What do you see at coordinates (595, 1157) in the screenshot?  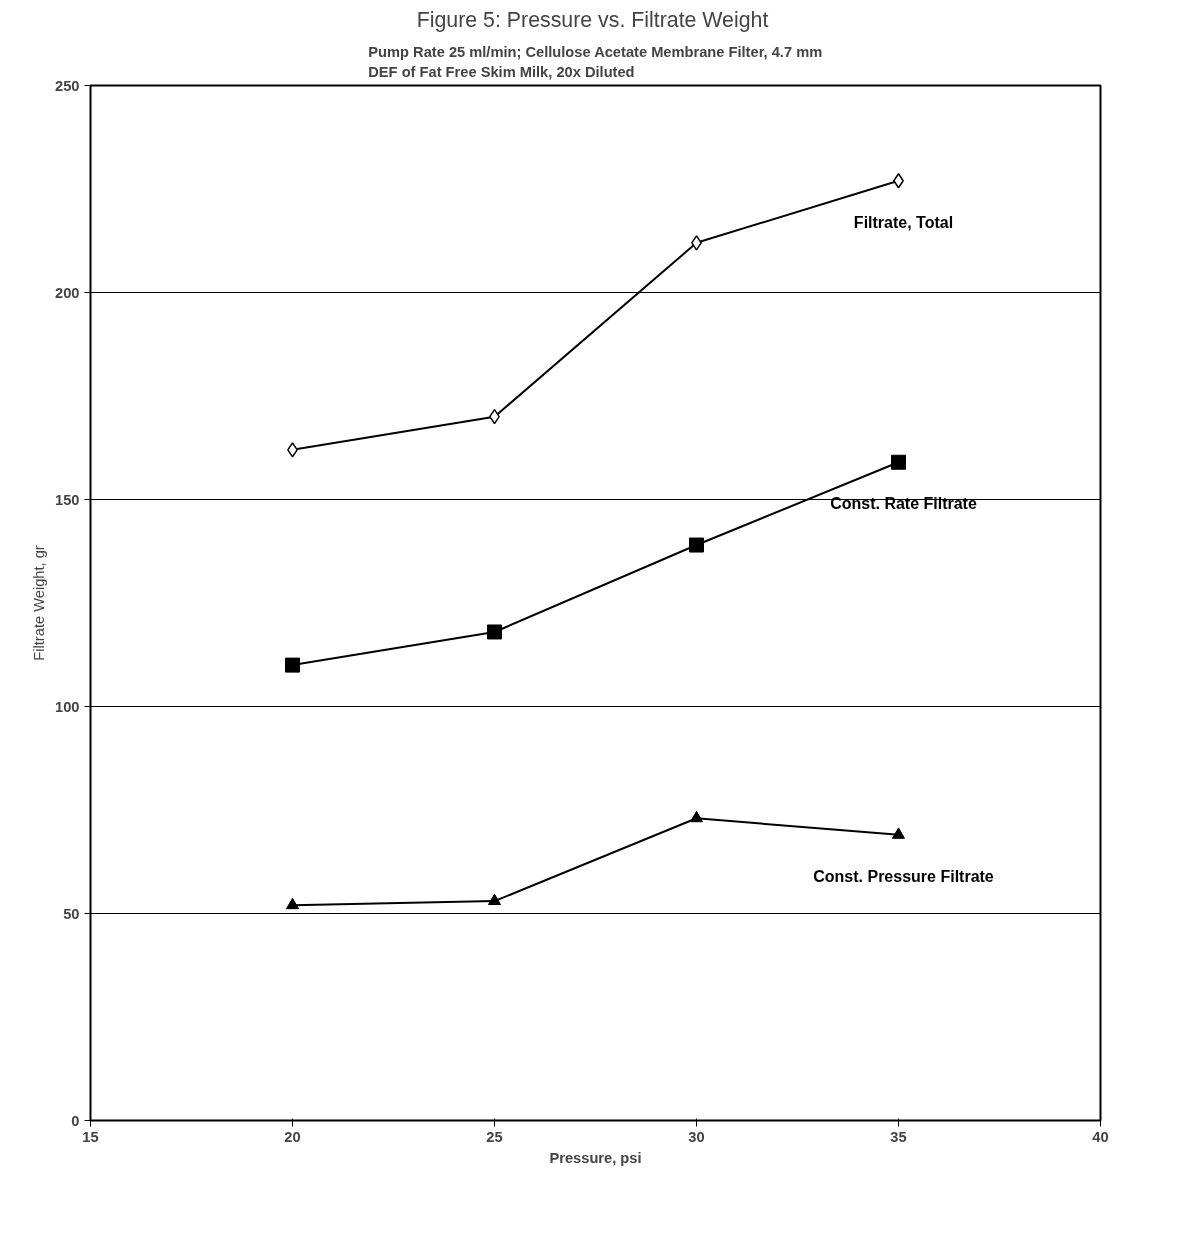 I see `x-axis-title: Pressure, psi` at bounding box center [595, 1157].